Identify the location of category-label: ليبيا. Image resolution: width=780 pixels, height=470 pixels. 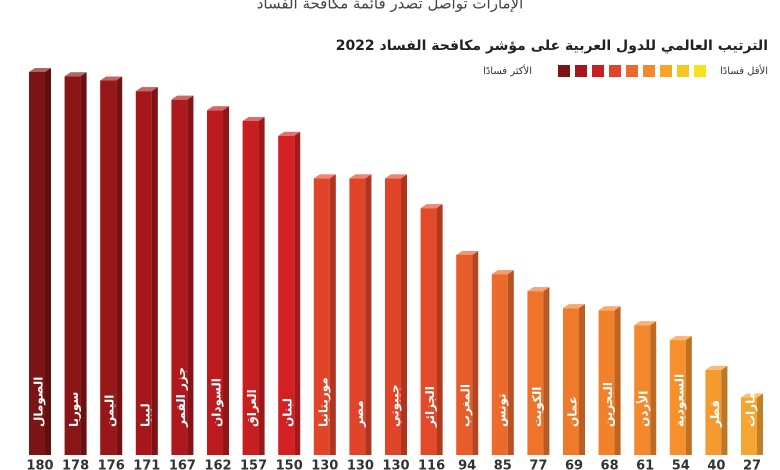
(145, 415).